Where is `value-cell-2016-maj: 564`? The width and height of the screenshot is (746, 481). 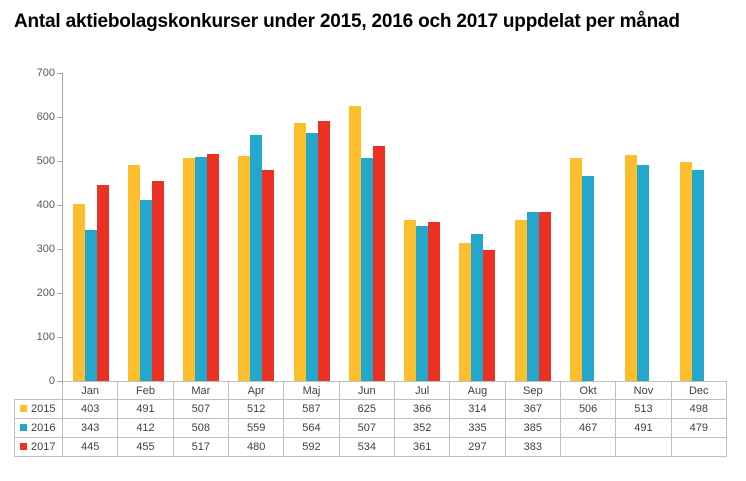 value-cell-2016-maj: 564 is located at coordinates (311, 428).